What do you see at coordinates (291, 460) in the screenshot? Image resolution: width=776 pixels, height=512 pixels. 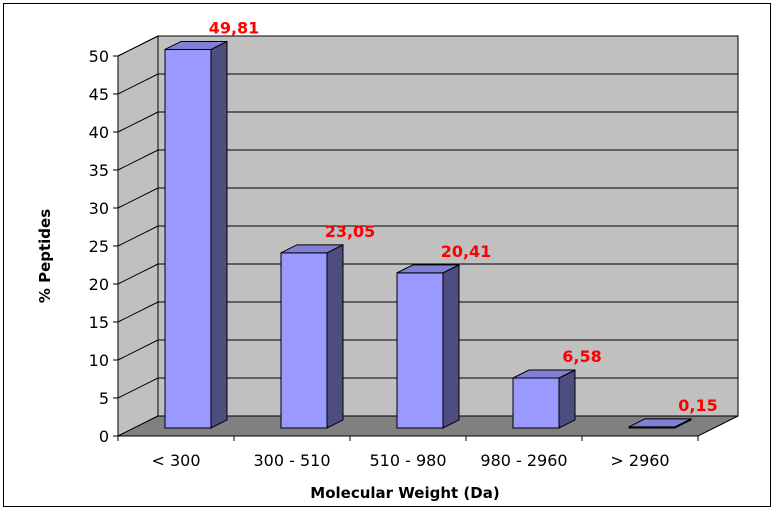 I see `x-tick-label: 300 - 510` at bounding box center [291, 460].